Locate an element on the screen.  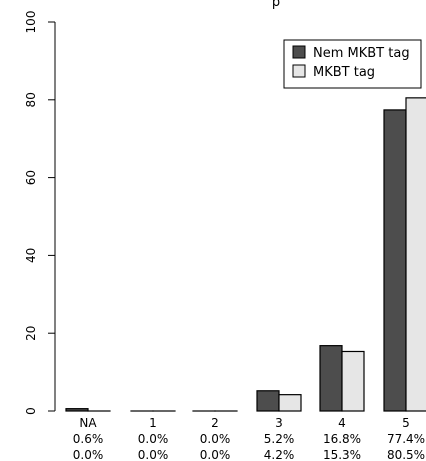
y-axis: 0 20 40 60 80 100 is located at coordinates (40, 213).